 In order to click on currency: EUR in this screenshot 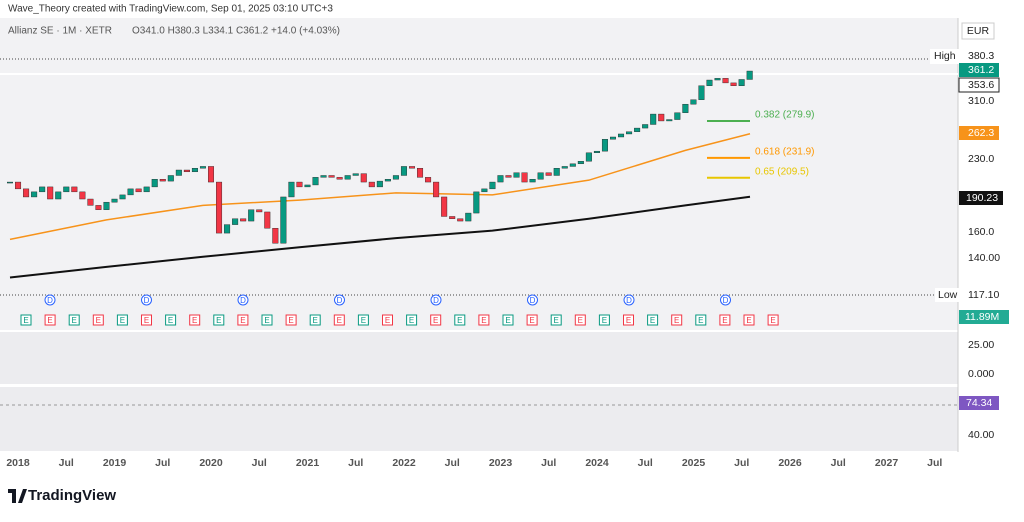, I will do `click(978, 31)`.